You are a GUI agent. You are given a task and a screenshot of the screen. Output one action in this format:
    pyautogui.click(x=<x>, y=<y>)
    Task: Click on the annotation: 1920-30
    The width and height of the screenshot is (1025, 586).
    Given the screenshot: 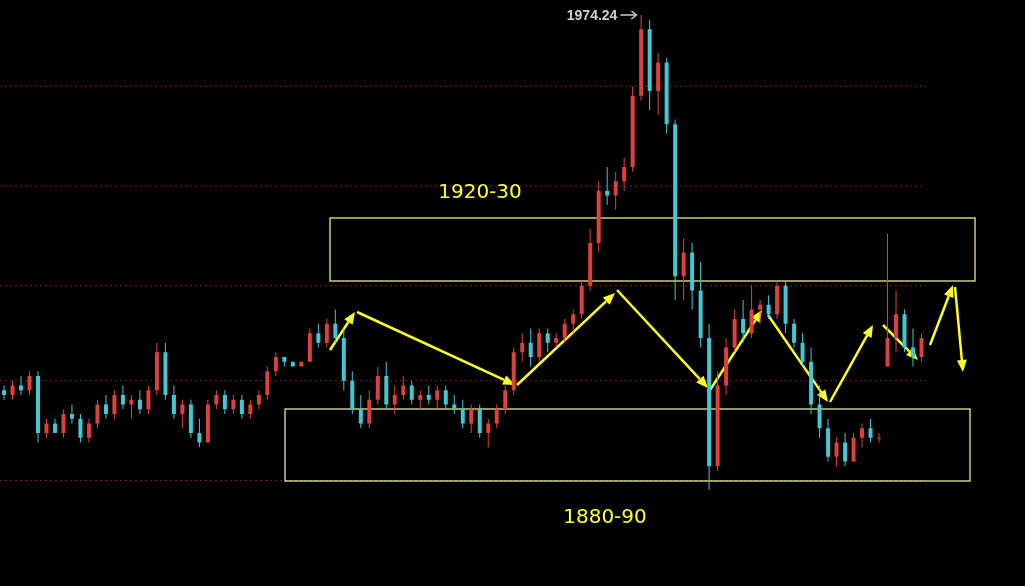 What is the action you would take?
    pyautogui.click(x=480, y=191)
    